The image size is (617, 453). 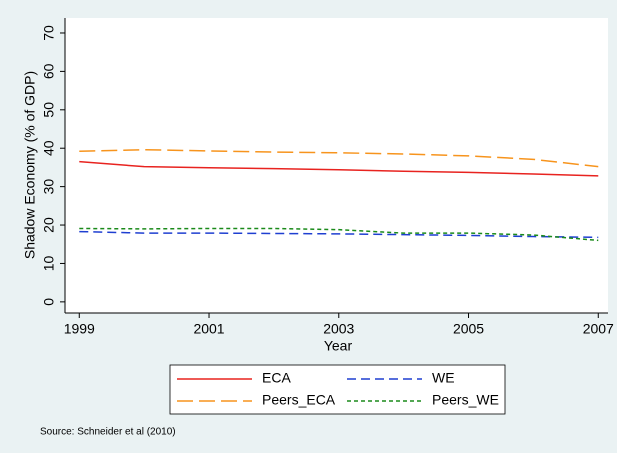 I want to click on x-tick-label: 2003, so click(x=338, y=329).